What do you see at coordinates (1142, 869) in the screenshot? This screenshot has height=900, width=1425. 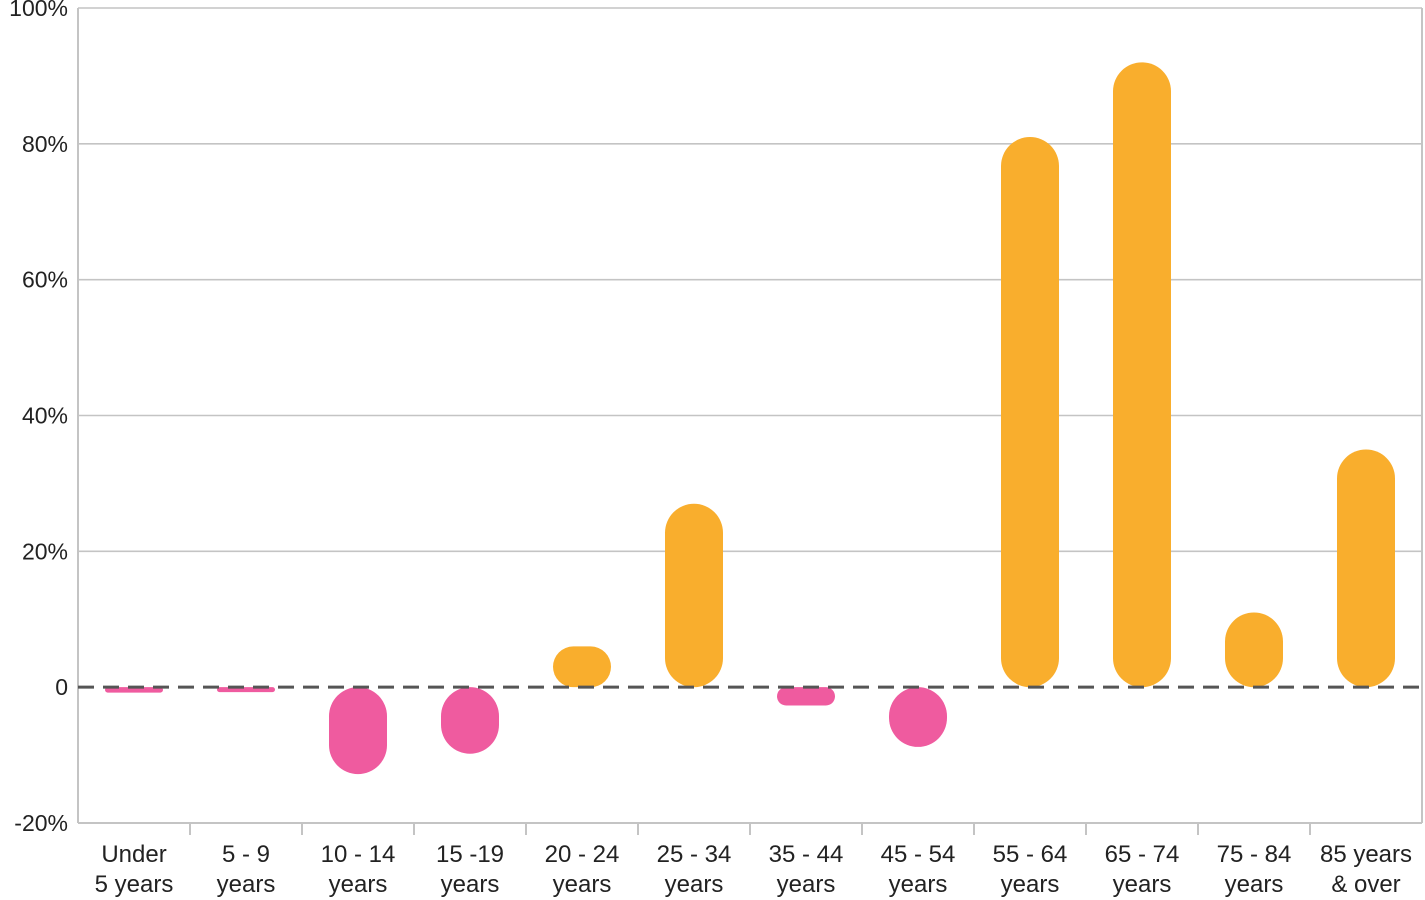 I see `x-tick-label: 65 - 74 years` at bounding box center [1142, 869].